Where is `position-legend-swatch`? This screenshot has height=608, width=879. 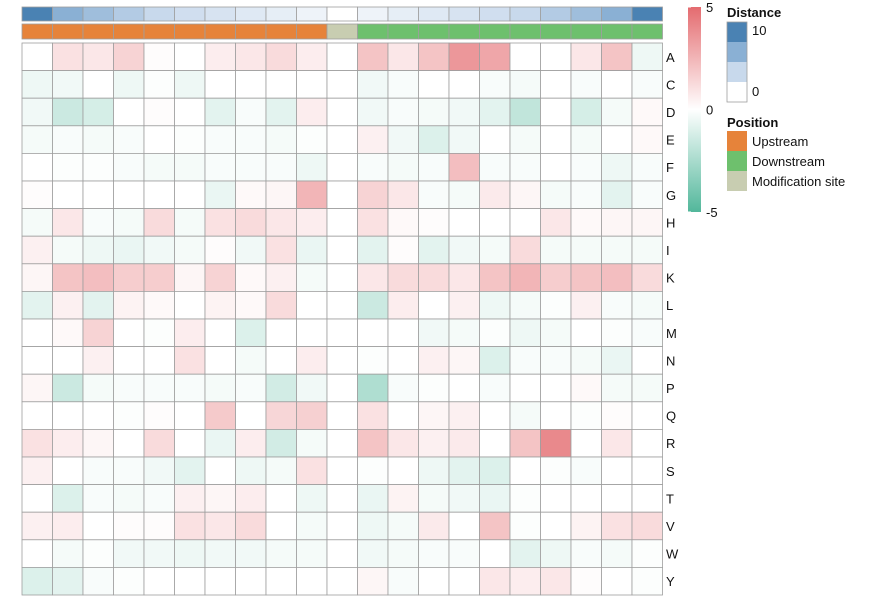 position-legend-swatch is located at coordinates (737, 141).